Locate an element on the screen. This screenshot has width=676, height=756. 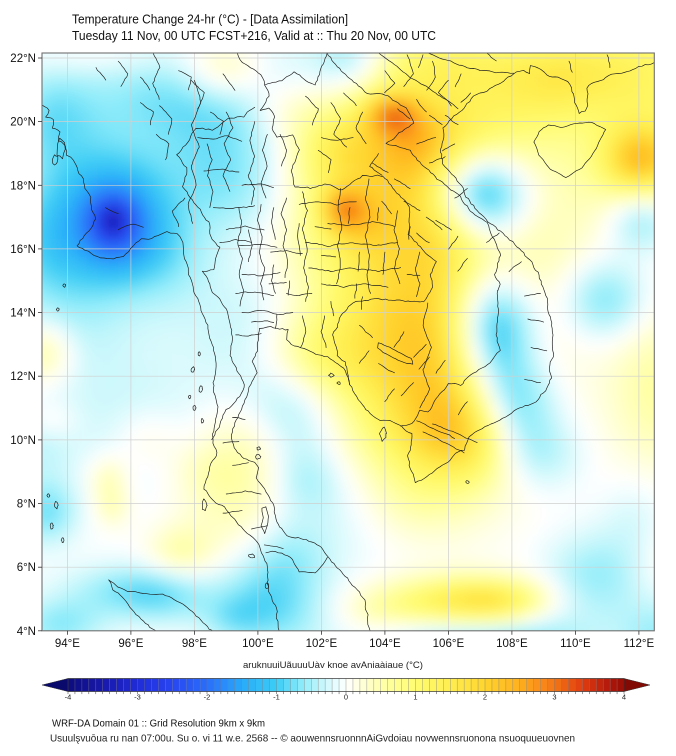
svg-text: 6°N is located at coordinates (26, 568).